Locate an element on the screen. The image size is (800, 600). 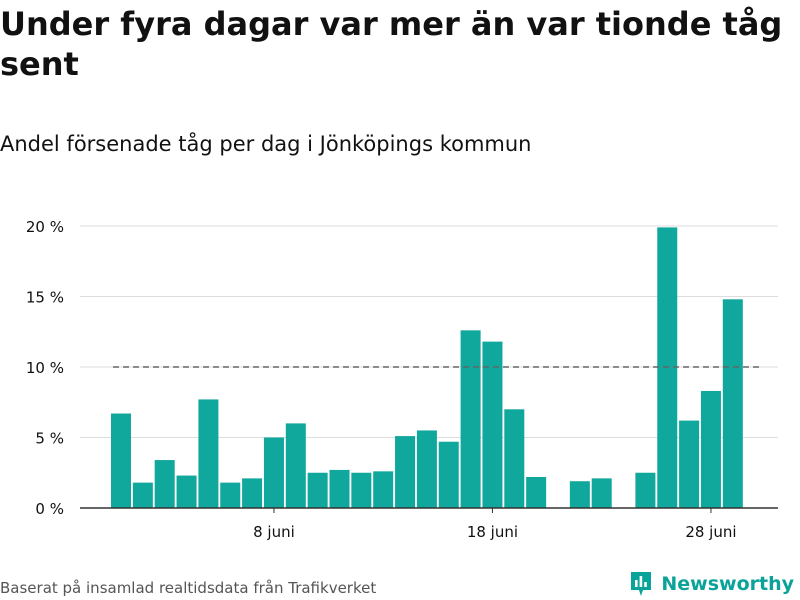
brand-logo: Newsworthy is located at coordinates (711, 584).